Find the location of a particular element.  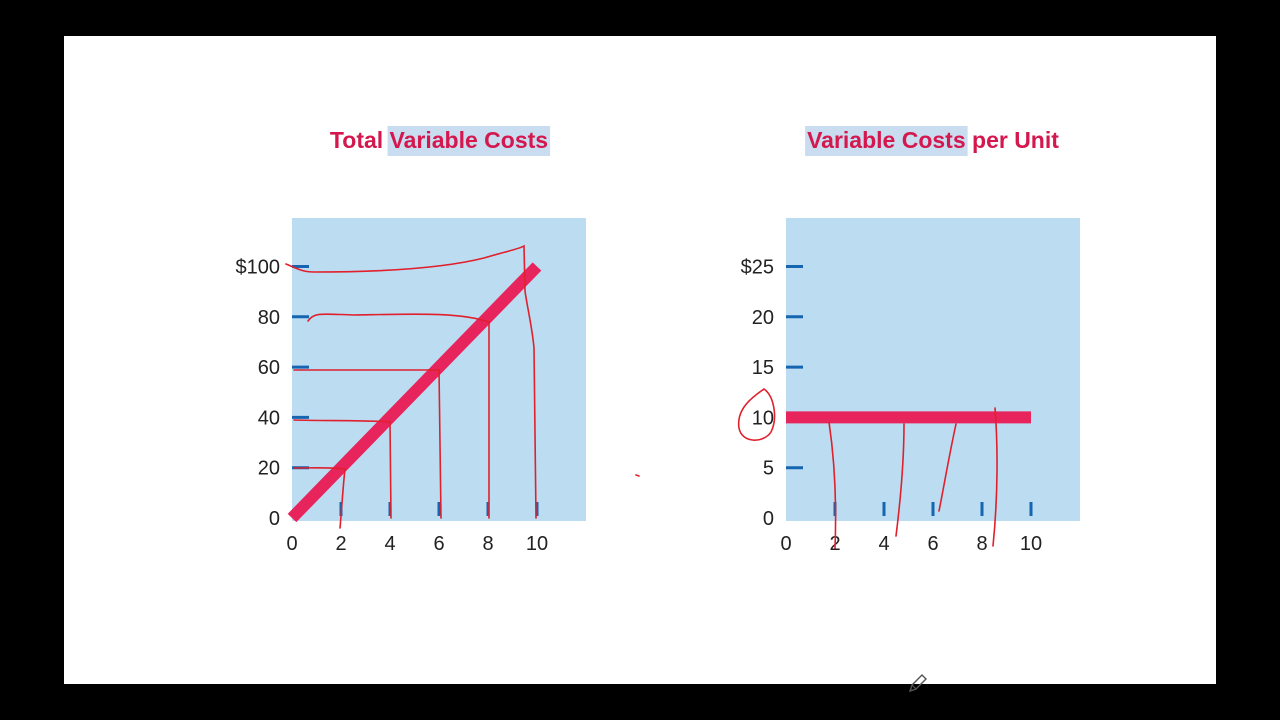

data-series-line is located at coordinates (414, 392).